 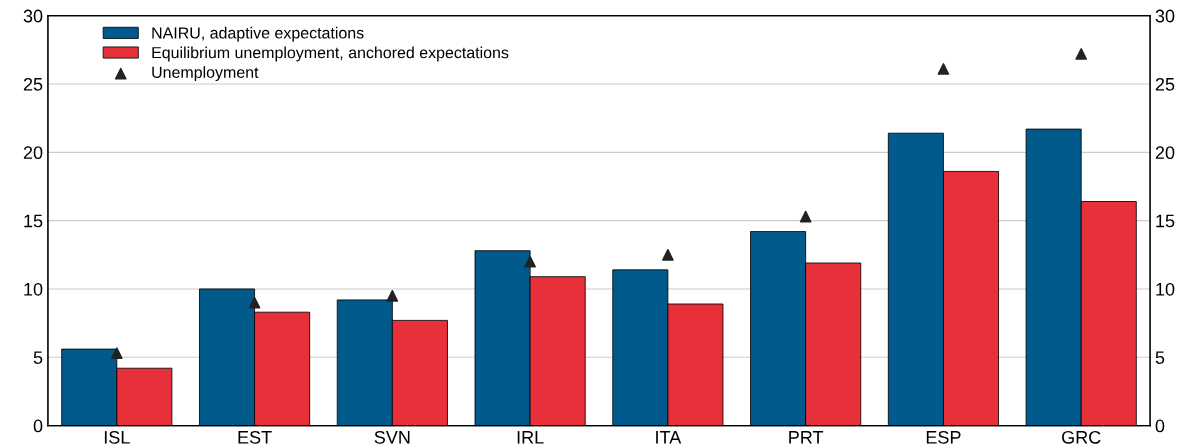 What do you see at coordinates (33, 84) in the screenshot?
I see `y-tick-label: 25` at bounding box center [33, 84].